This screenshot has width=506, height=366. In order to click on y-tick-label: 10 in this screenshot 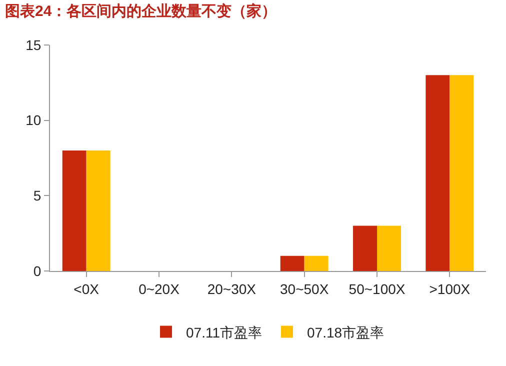, I will do `click(34, 120)`.